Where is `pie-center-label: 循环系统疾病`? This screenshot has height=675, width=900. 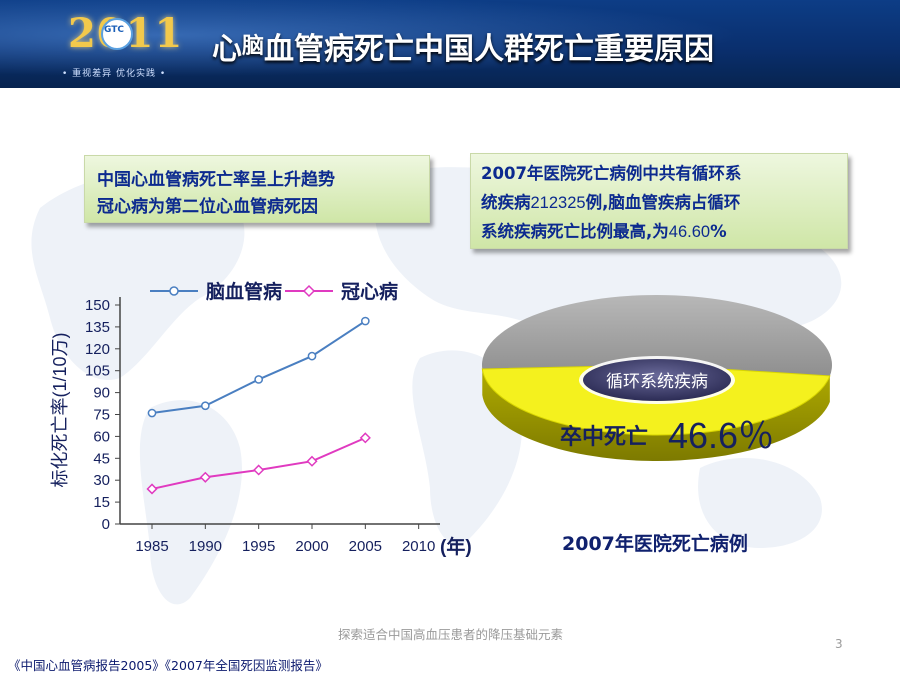 pie-center-label: 循环系统疾病 is located at coordinates (657, 381).